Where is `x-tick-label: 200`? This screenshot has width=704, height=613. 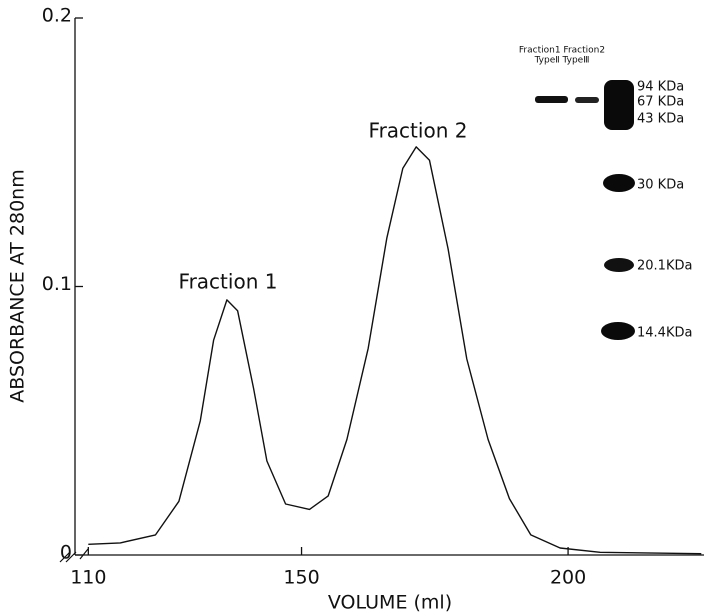 x-tick-label: 200 is located at coordinates (568, 578).